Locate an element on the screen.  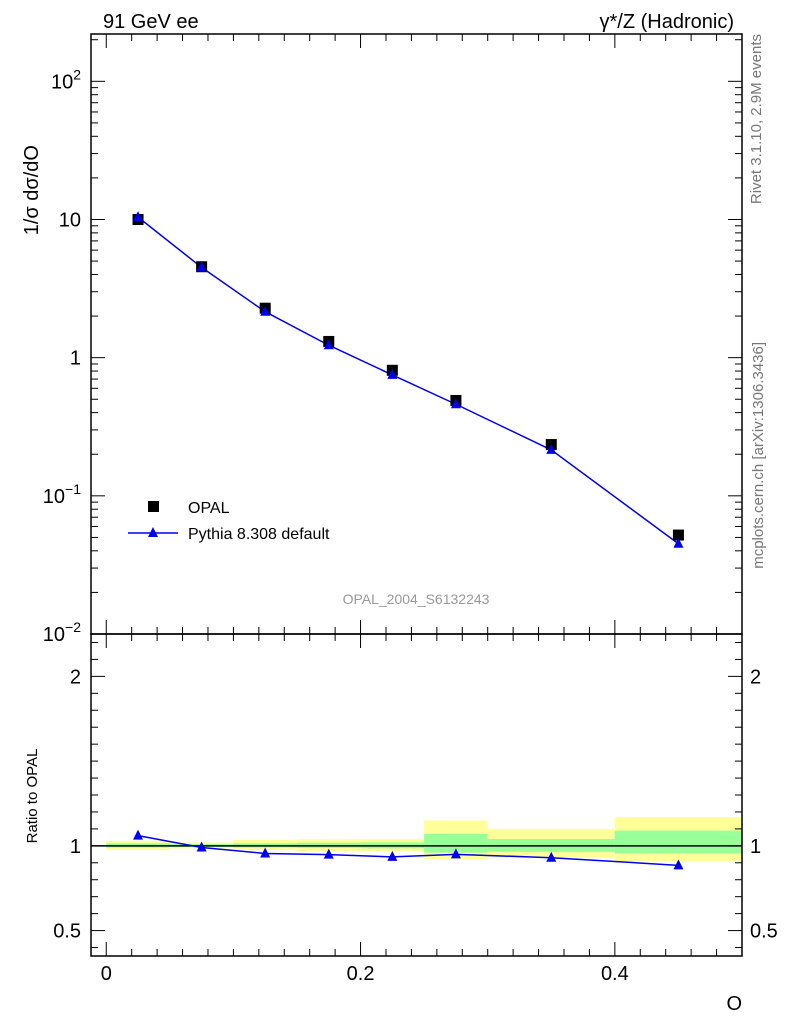
legend-opal-label: OPAL is located at coordinates (209, 508).